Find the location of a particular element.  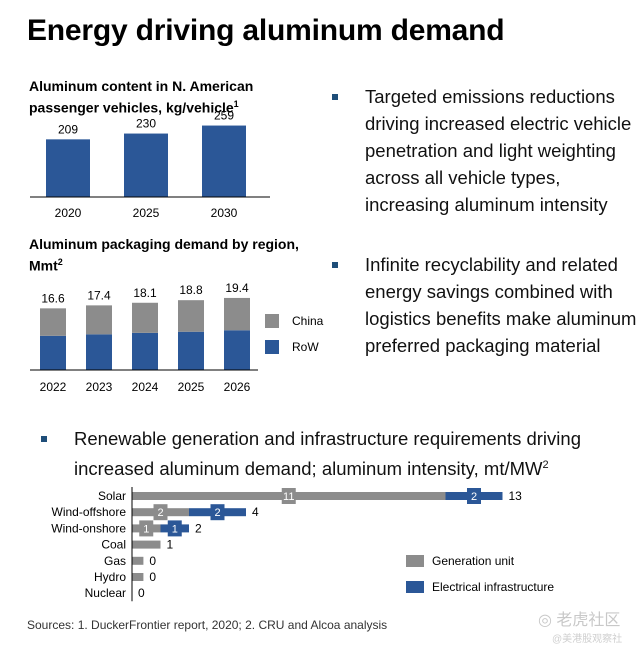

x-tick-label: 2023 is located at coordinates (99, 387).